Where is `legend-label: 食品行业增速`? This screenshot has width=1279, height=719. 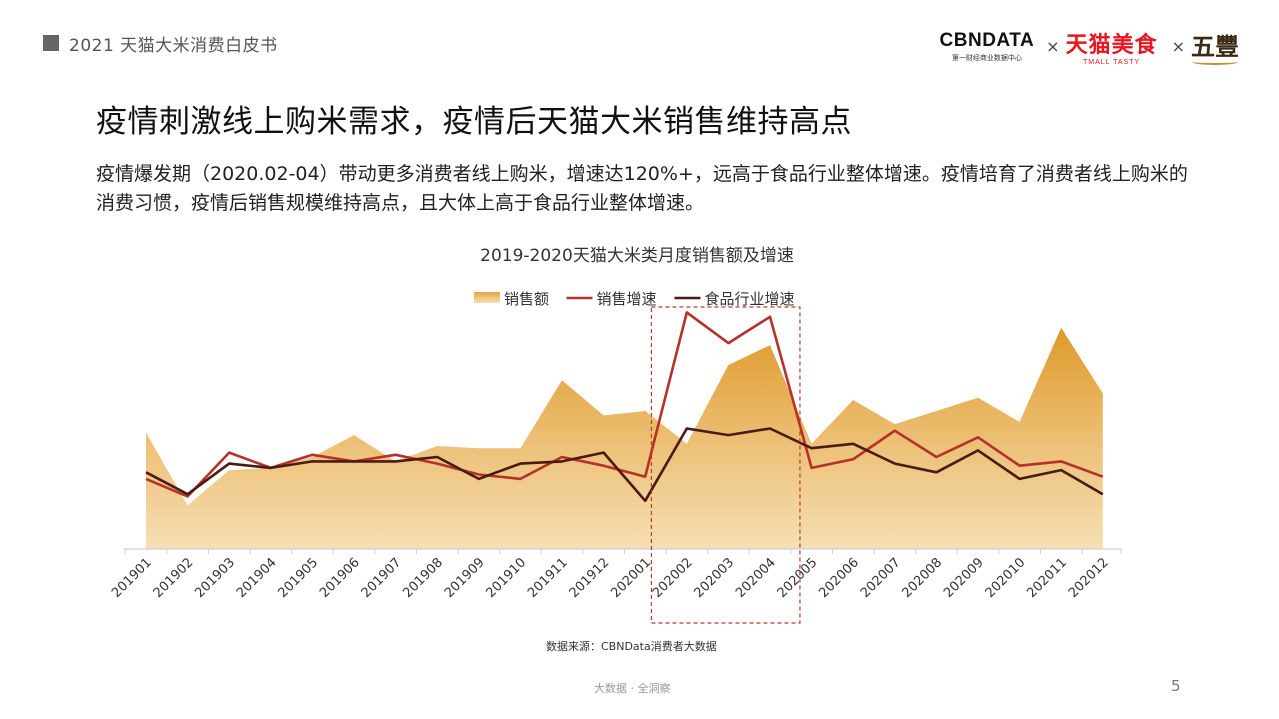 legend-label: 食品行业增速 is located at coordinates (750, 299).